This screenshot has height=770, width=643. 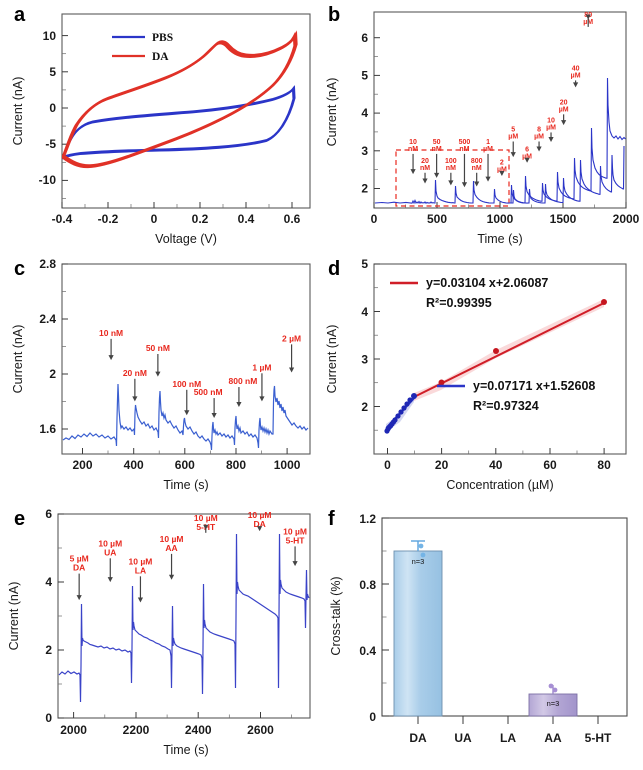 What do you see at coordinates (48, 650) in the screenshot?
I see `panel-e-ytick-2: 2` at bounding box center [48, 650].